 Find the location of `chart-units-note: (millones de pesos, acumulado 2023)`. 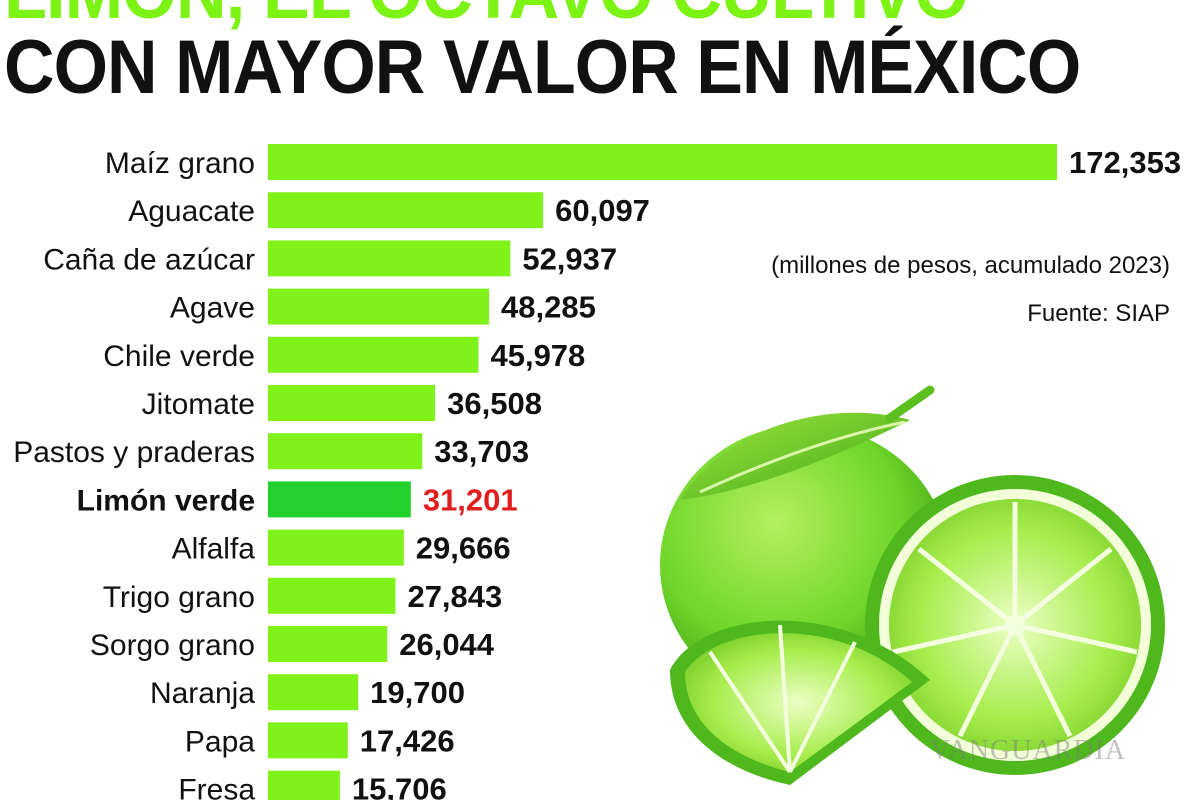

chart-units-note: (millones de pesos, acumulado 2023) is located at coordinates (970, 265).